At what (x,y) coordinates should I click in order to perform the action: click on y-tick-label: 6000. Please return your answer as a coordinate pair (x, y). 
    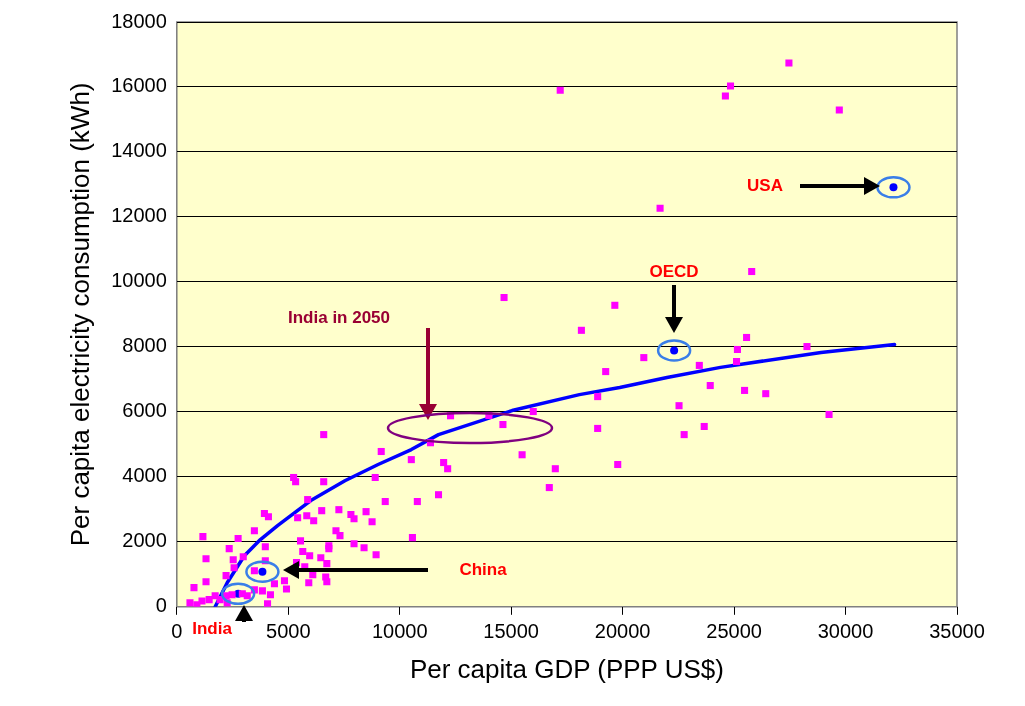
    Looking at the image, I should click on (144, 410).